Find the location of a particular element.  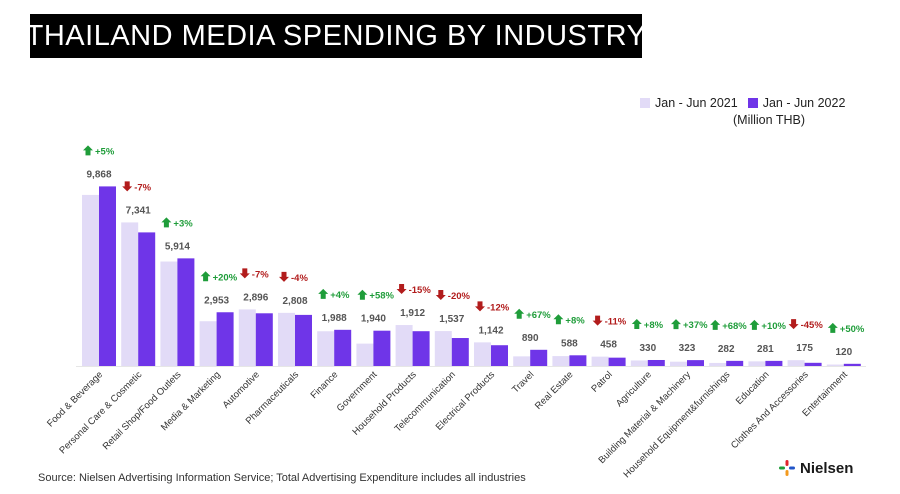

change-label: -11% is located at coordinates (616, 322).